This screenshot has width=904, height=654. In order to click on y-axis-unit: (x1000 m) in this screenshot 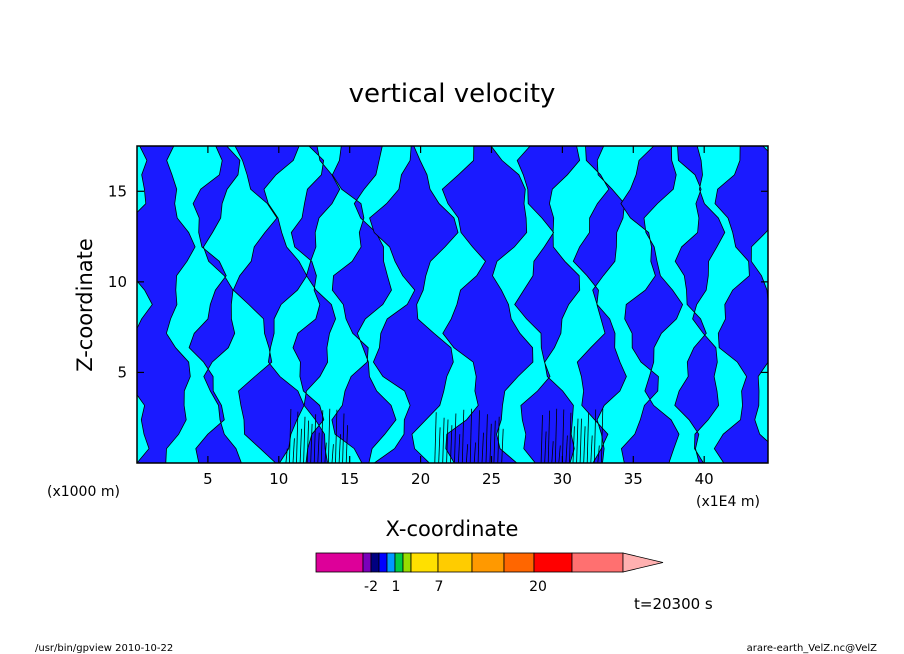, I will do `click(83, 492)`.